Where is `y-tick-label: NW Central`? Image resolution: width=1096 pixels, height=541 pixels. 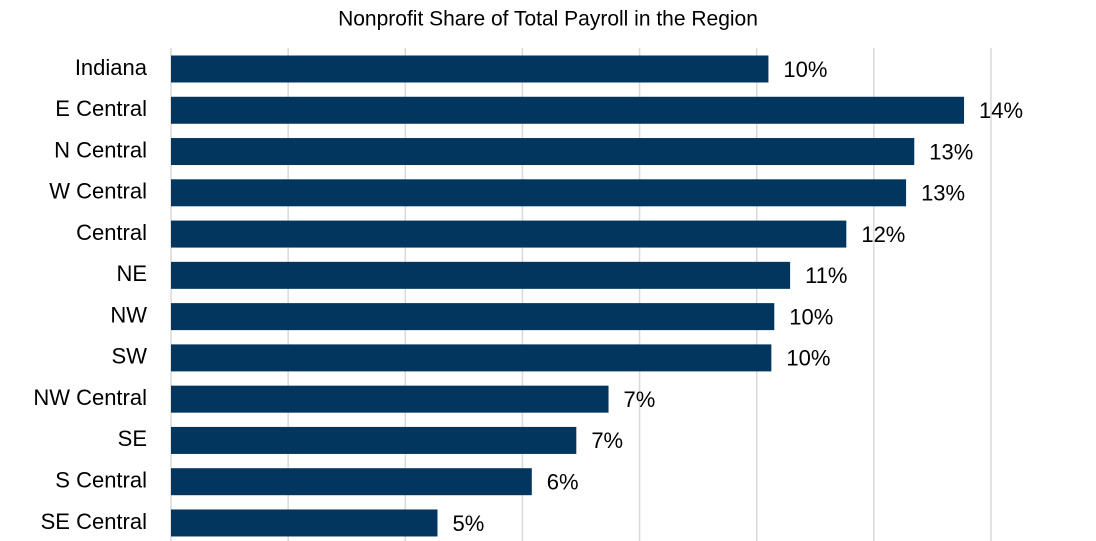 y-tick-label: NW Central is located at coordinates (90, 397).